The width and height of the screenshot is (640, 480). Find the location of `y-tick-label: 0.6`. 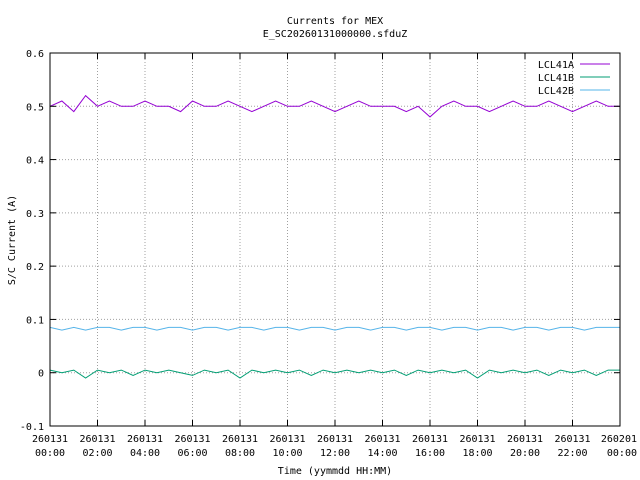

y-tick-label: 0.6 is located at coordinates (35, 54).